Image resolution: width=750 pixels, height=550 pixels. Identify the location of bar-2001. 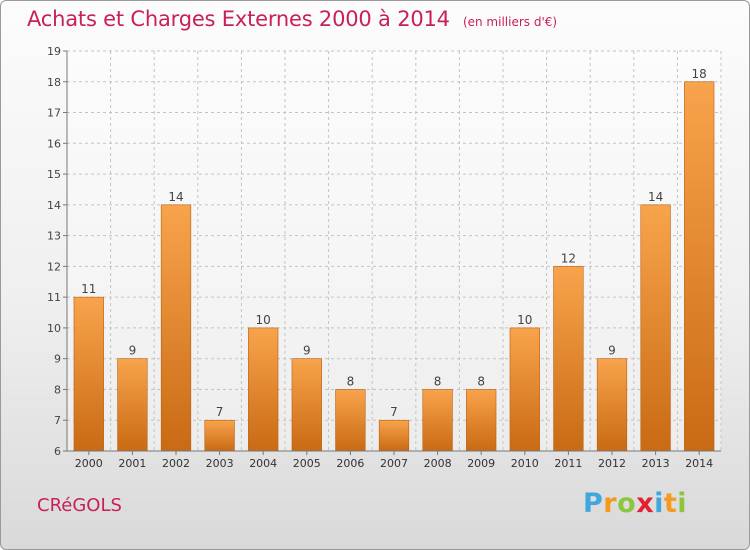
(132, 405).